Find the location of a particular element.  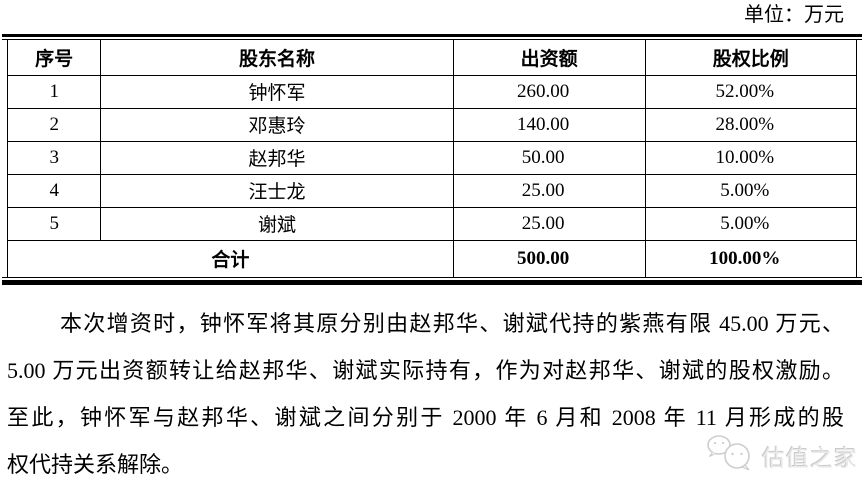

header-contribution: 出资额 is located at coordinates (549, 58).